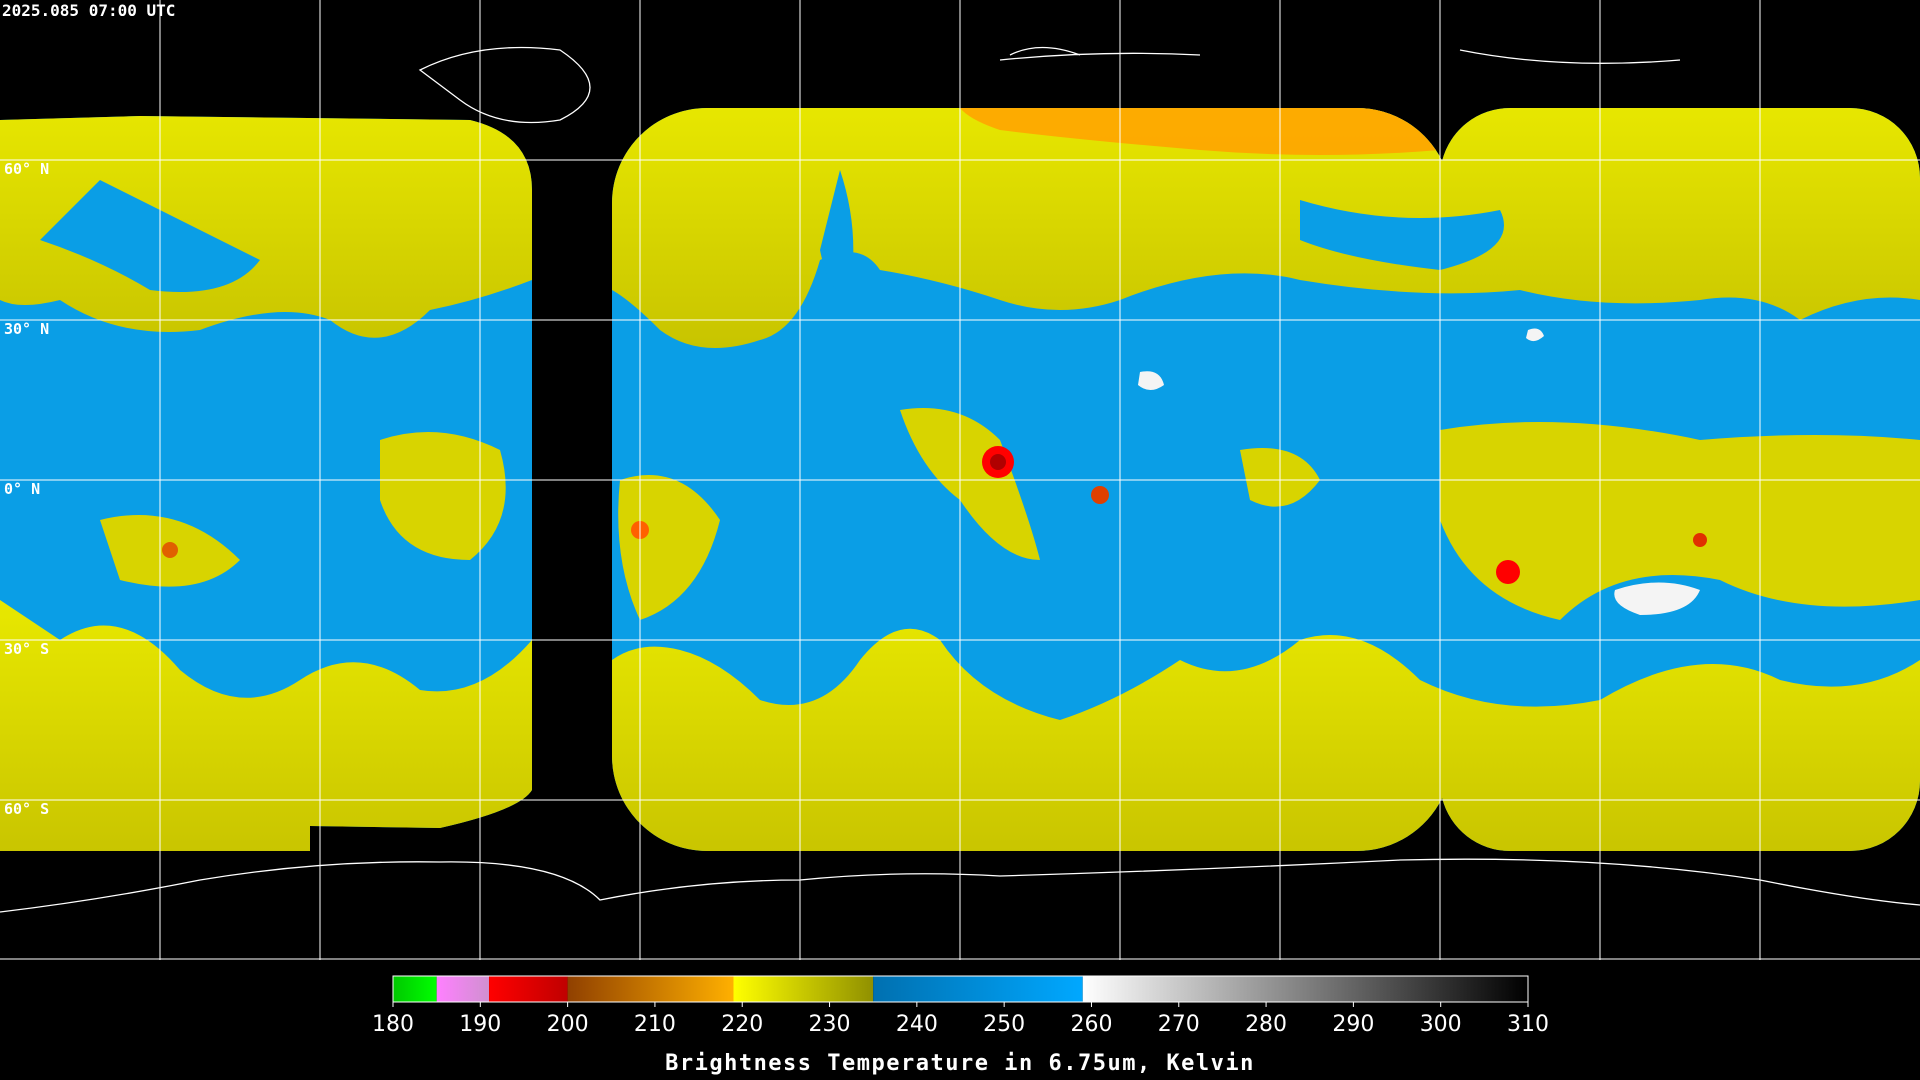 The width and height of the screenshot is (1920, 1080). Describe the element at coordinates (1004, 1024) in the screenshot. I see `colorbar-tick-label: 250` at that location.